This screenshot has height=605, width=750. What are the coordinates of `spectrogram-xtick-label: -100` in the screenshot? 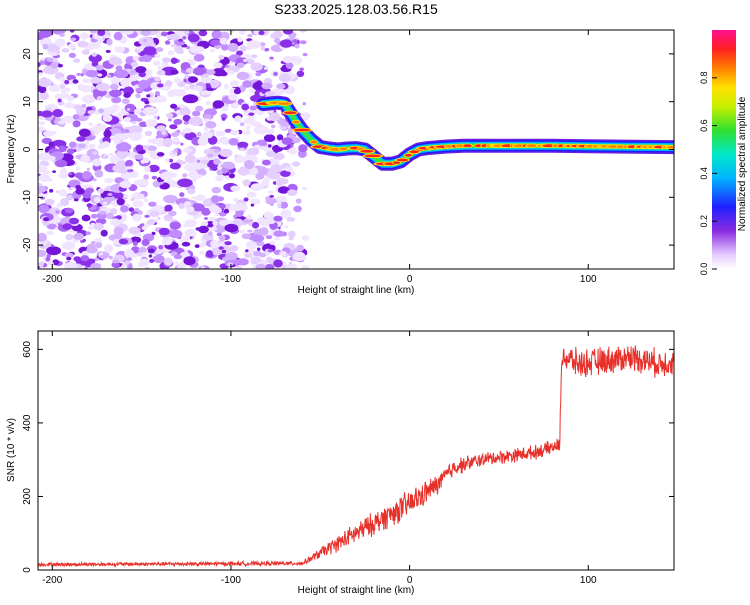 It's located at (231, 279).